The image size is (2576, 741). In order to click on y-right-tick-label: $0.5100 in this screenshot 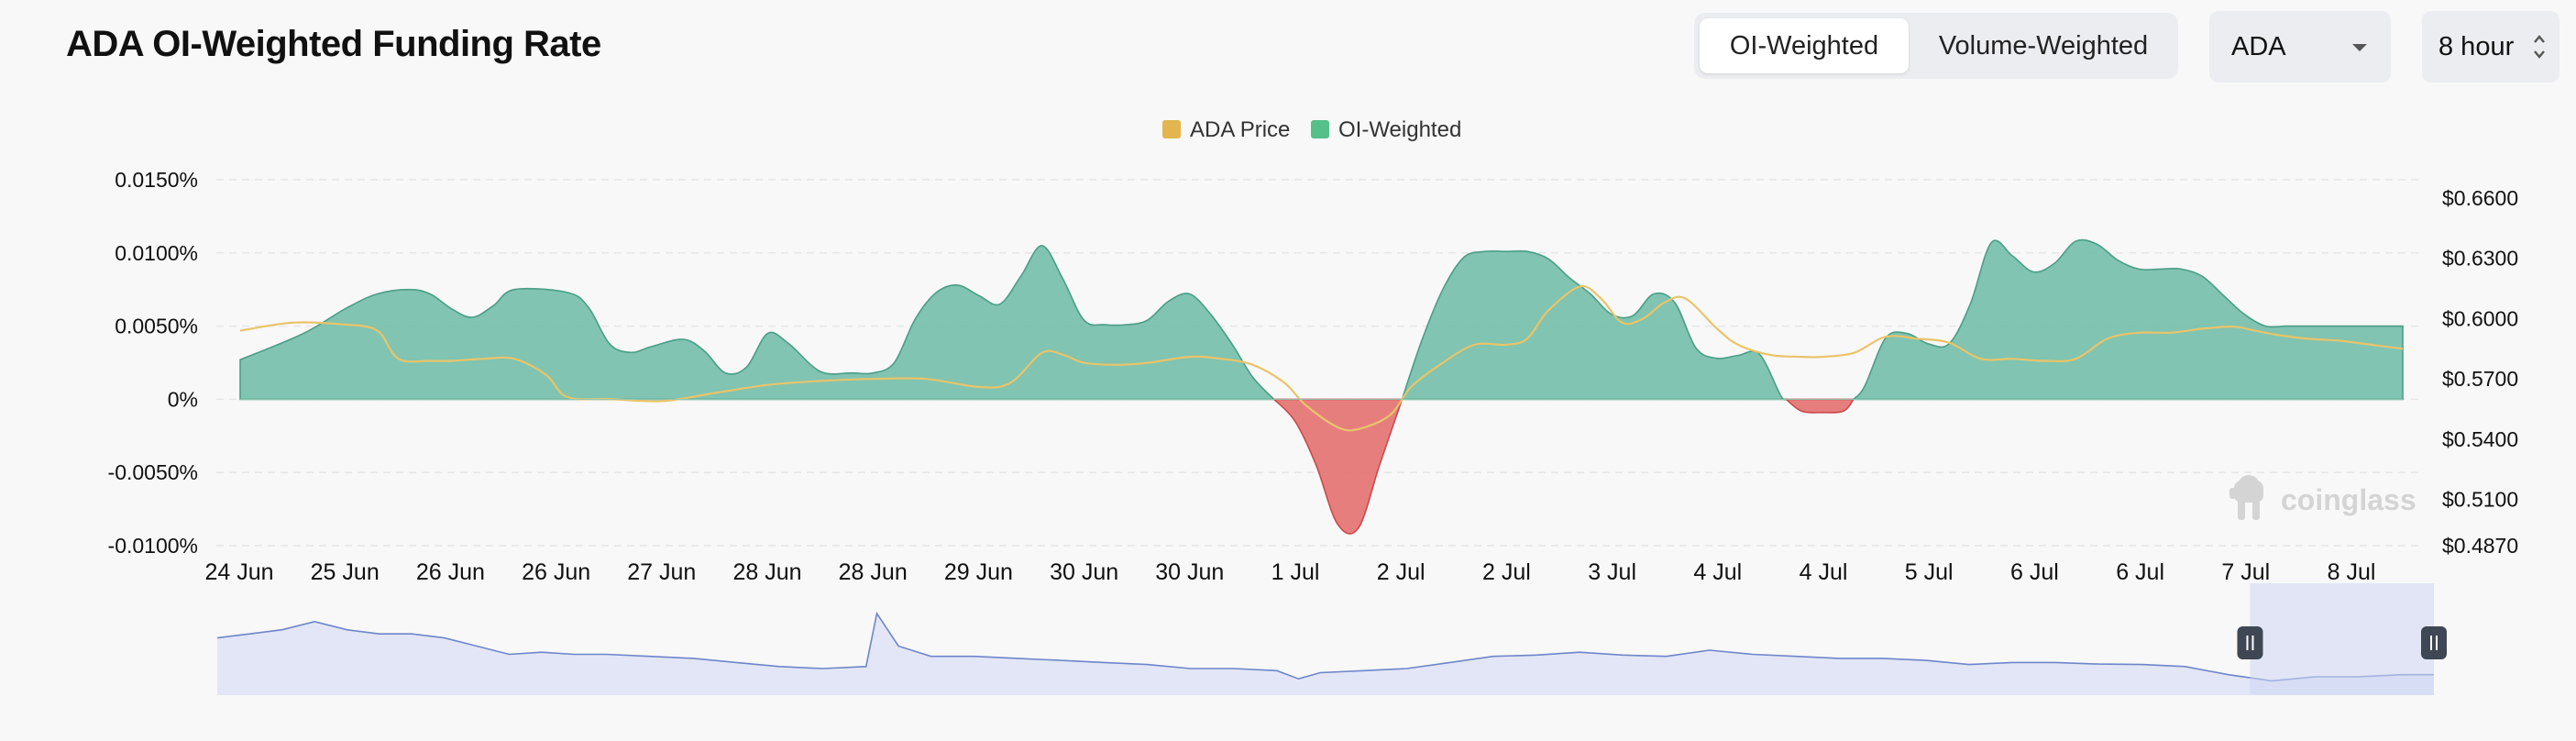, I will do `click(2480, 500)`.